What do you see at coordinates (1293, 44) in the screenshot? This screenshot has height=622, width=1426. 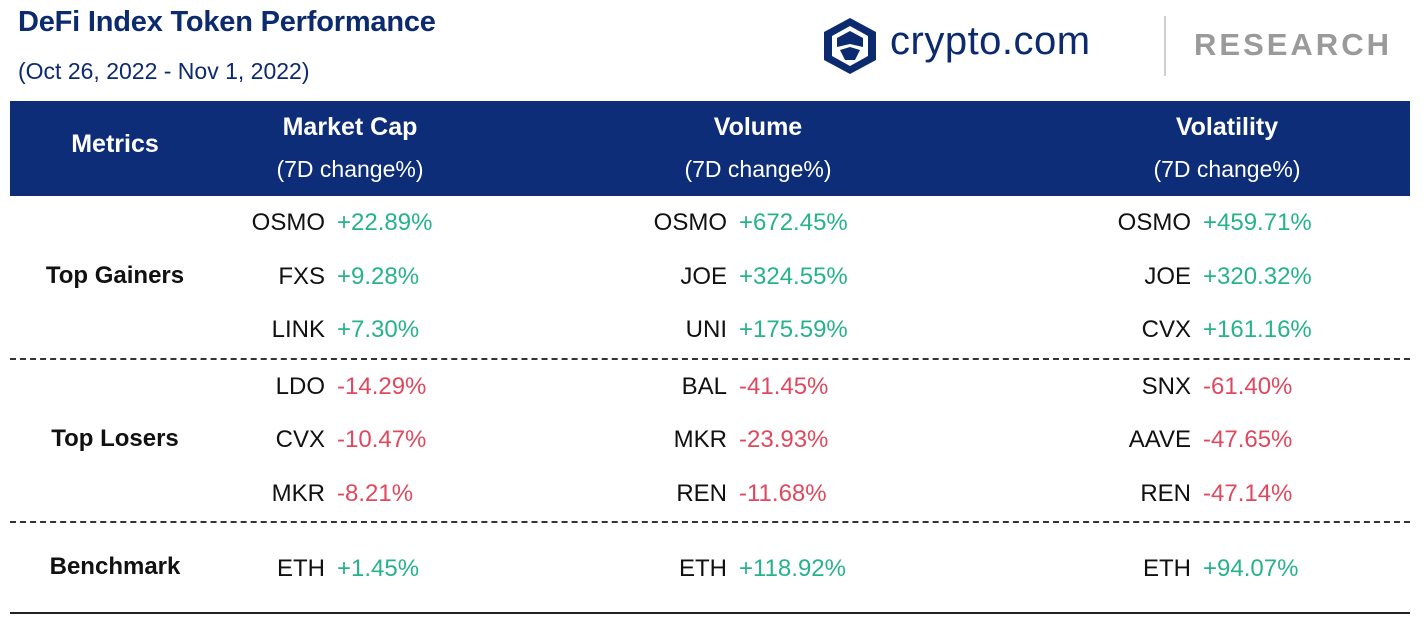 I see `brand-research-label: RESEARCH` at bounding box center [1293, 44].